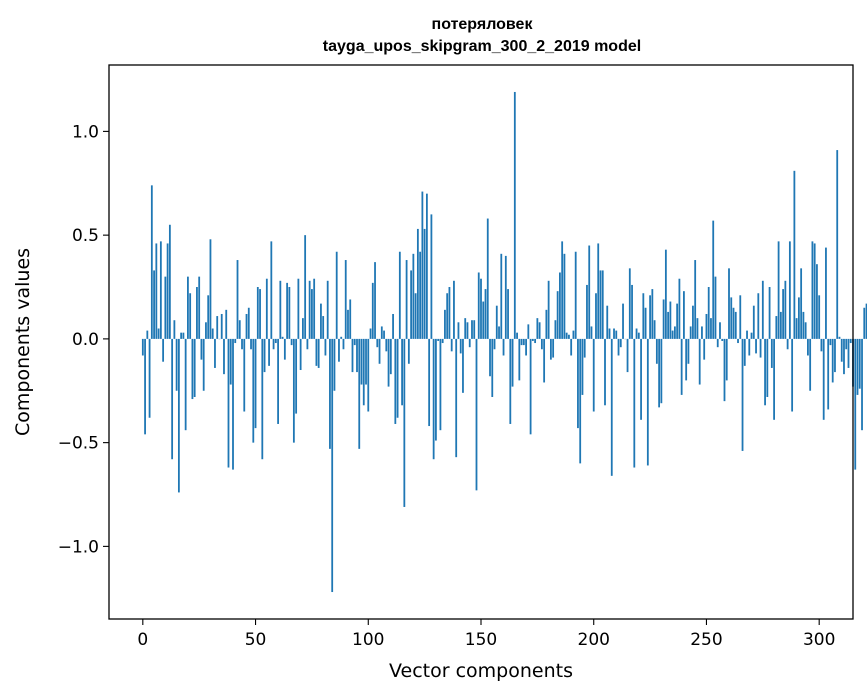  What do you see at coordinates (256, 640) in the screenshot?
I see `x-tick-label: 50` at bounding box center [256, 640].